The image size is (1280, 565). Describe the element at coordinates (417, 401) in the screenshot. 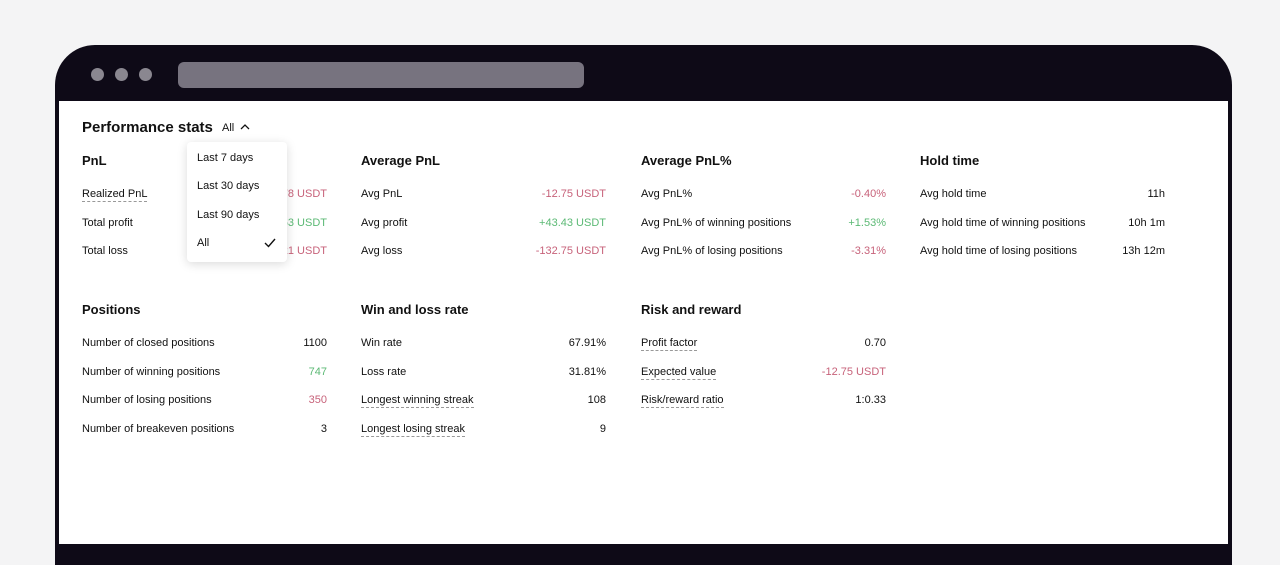

I see `stat-label: Longest winning streak` at that location.